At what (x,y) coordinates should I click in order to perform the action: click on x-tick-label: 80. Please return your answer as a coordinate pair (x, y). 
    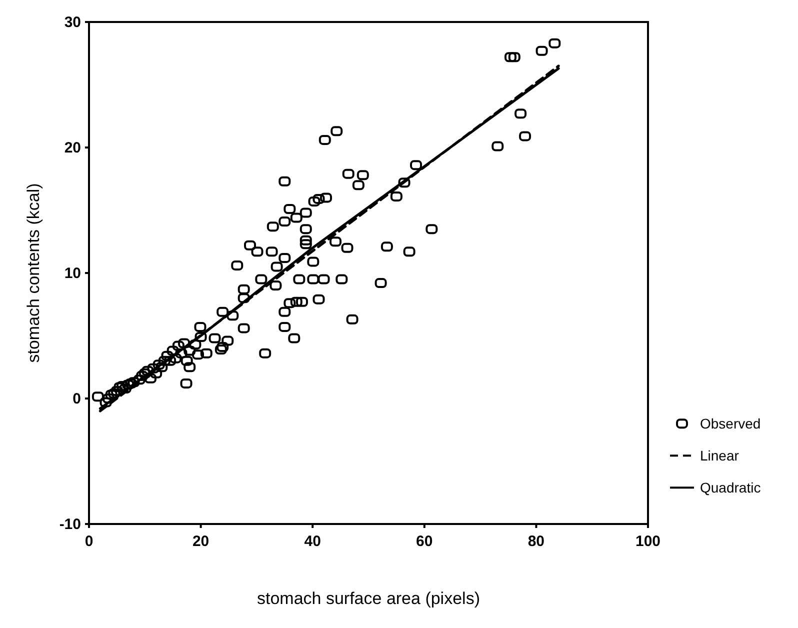
    Looking at the image, I should click on (536, 541).